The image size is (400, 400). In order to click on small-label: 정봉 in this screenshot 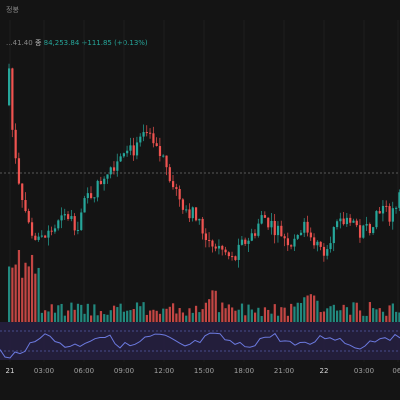, I will do `click(12, 10)`.